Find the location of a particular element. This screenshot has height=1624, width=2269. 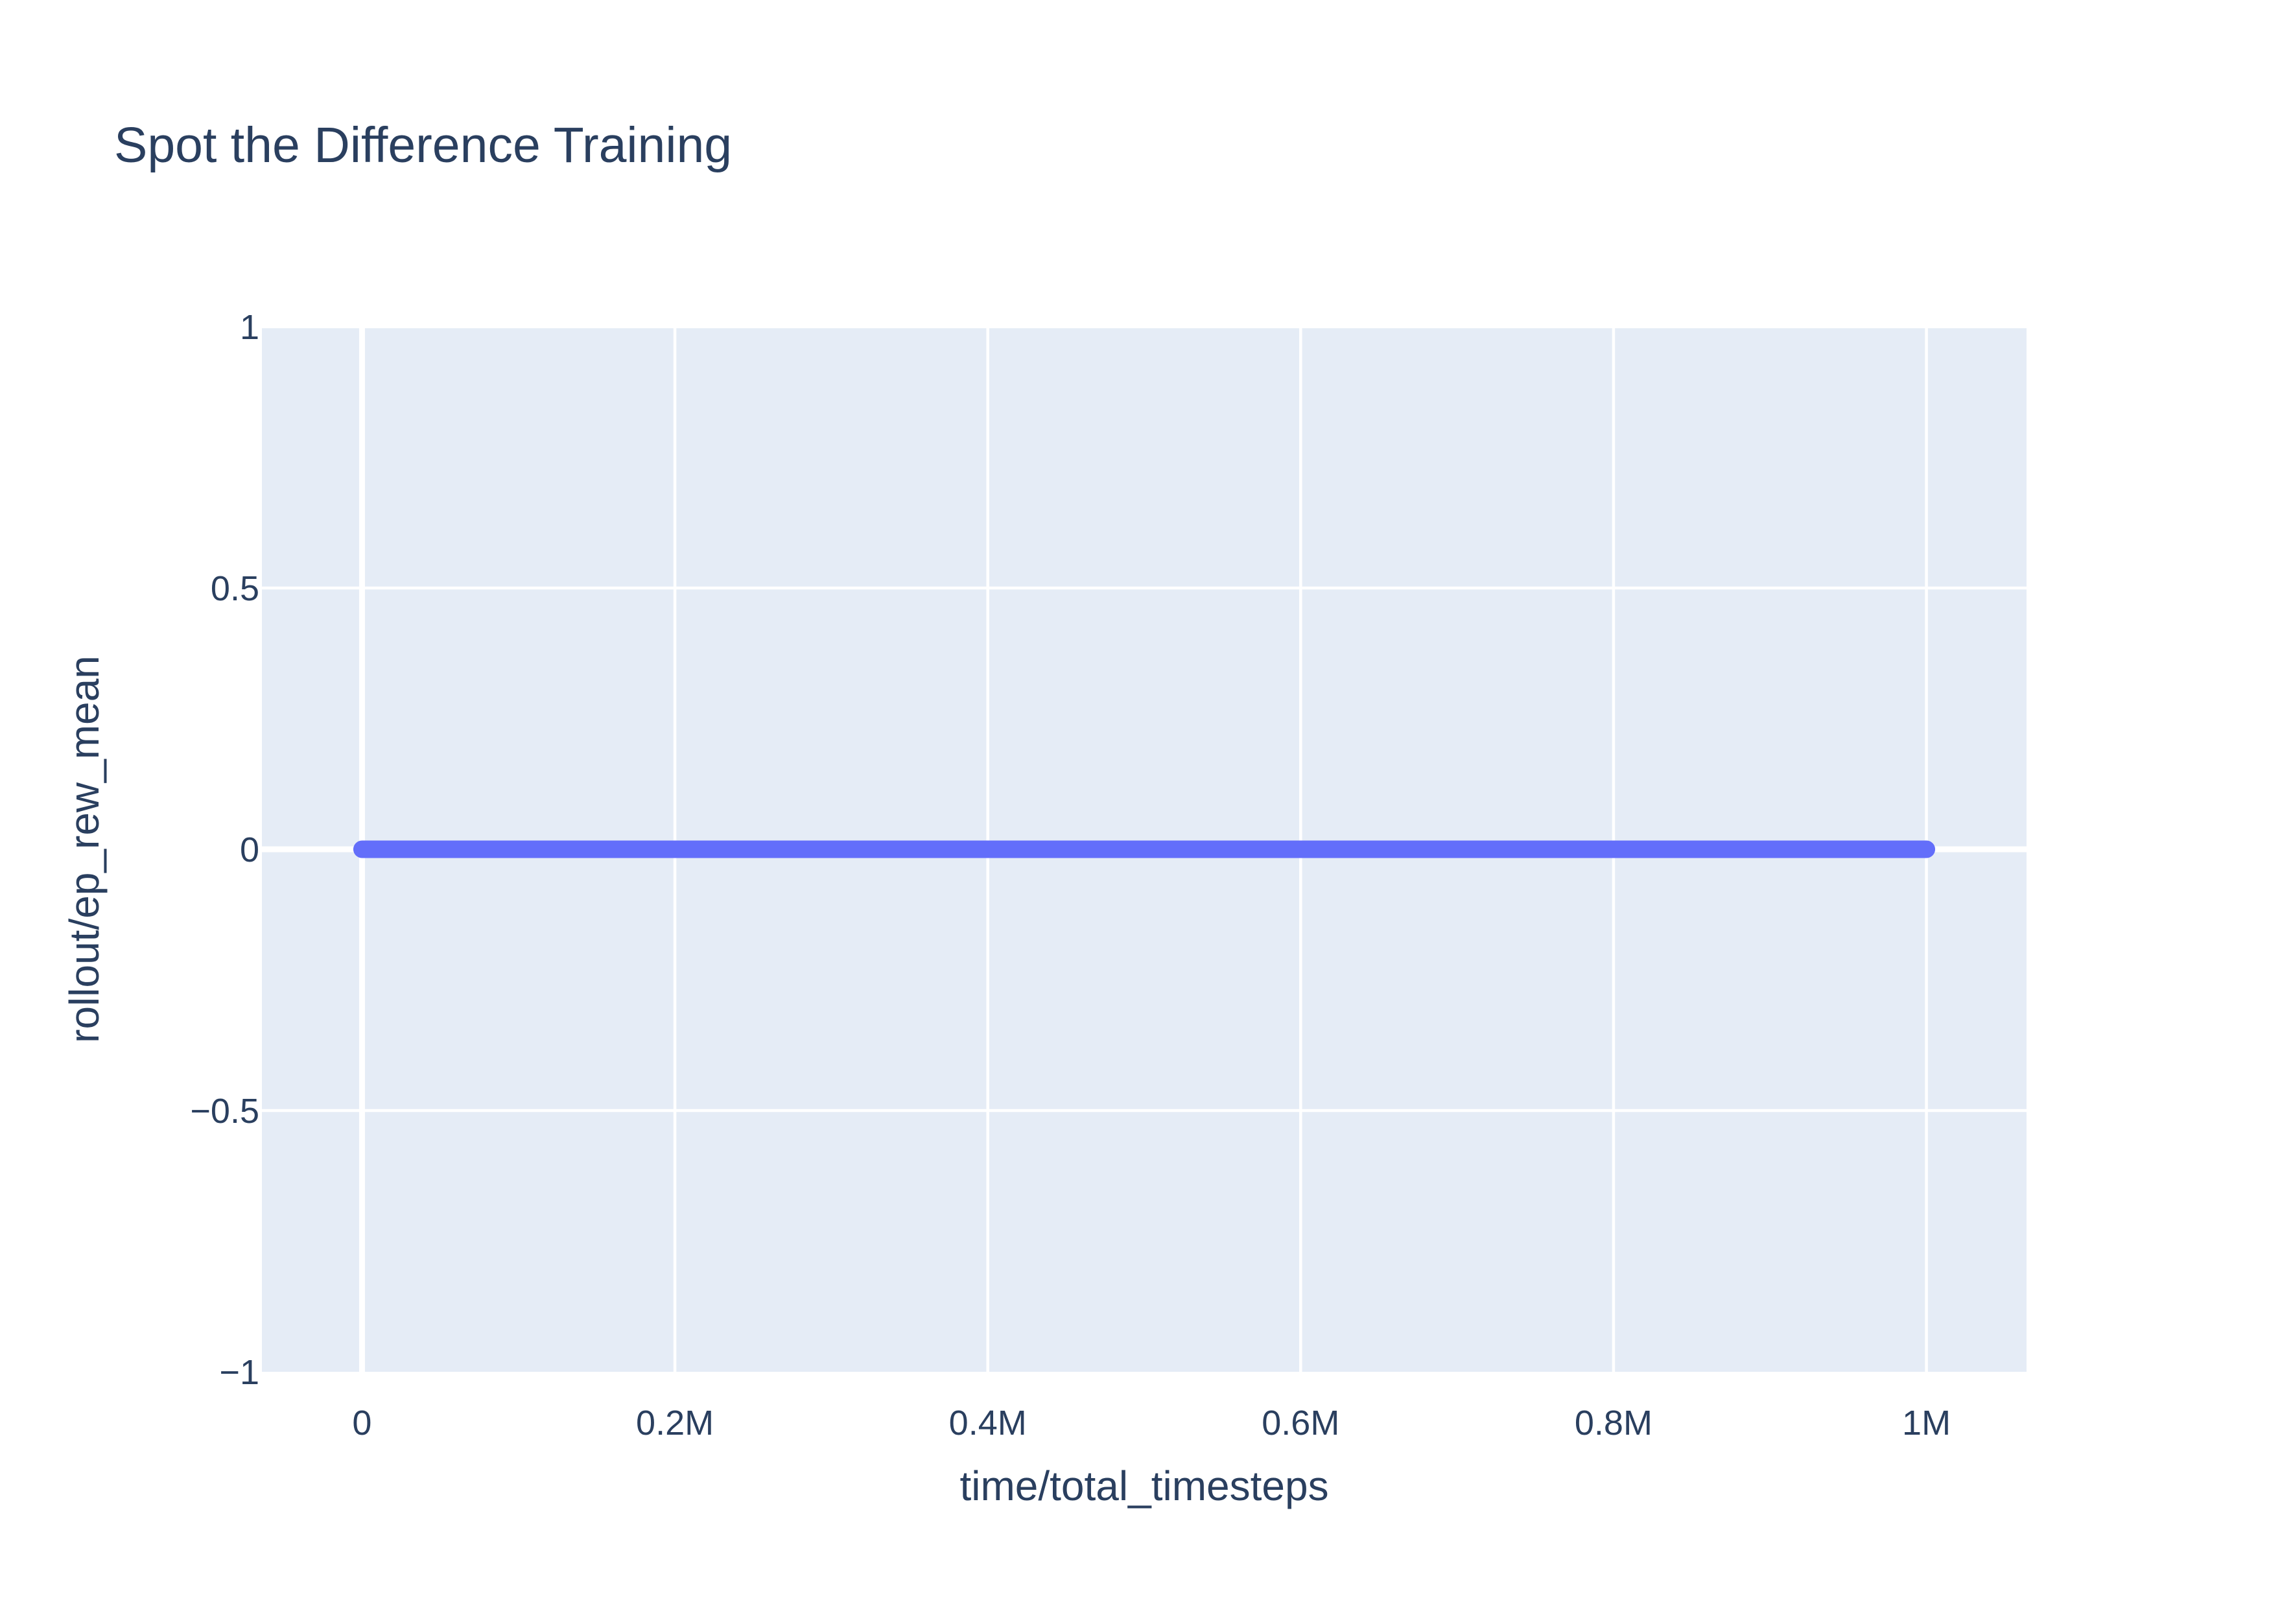

y-tick-label: 1 is located at coordinates (249, 327).